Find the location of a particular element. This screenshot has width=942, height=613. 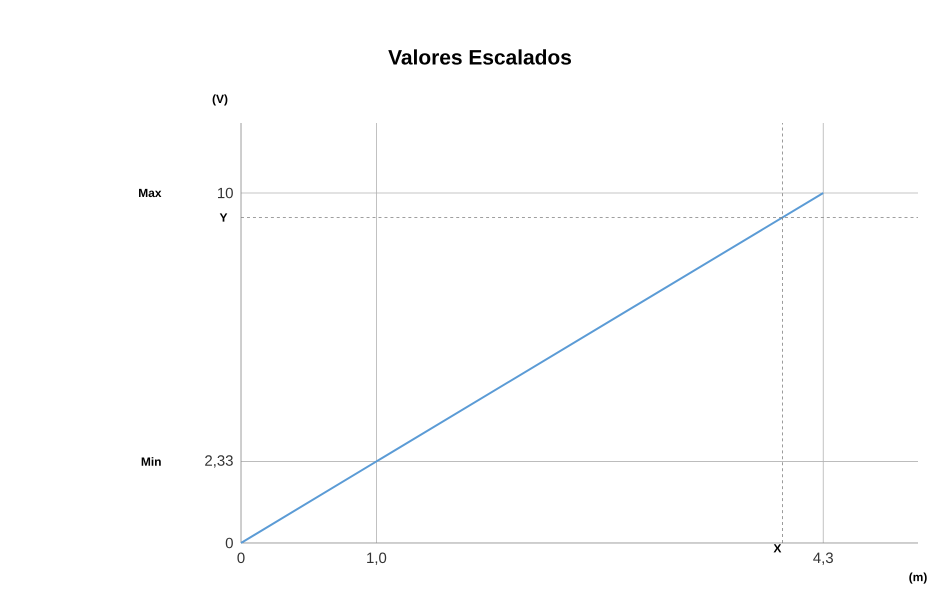

x-tick-label: 0 is located at coordinates (241, 558).